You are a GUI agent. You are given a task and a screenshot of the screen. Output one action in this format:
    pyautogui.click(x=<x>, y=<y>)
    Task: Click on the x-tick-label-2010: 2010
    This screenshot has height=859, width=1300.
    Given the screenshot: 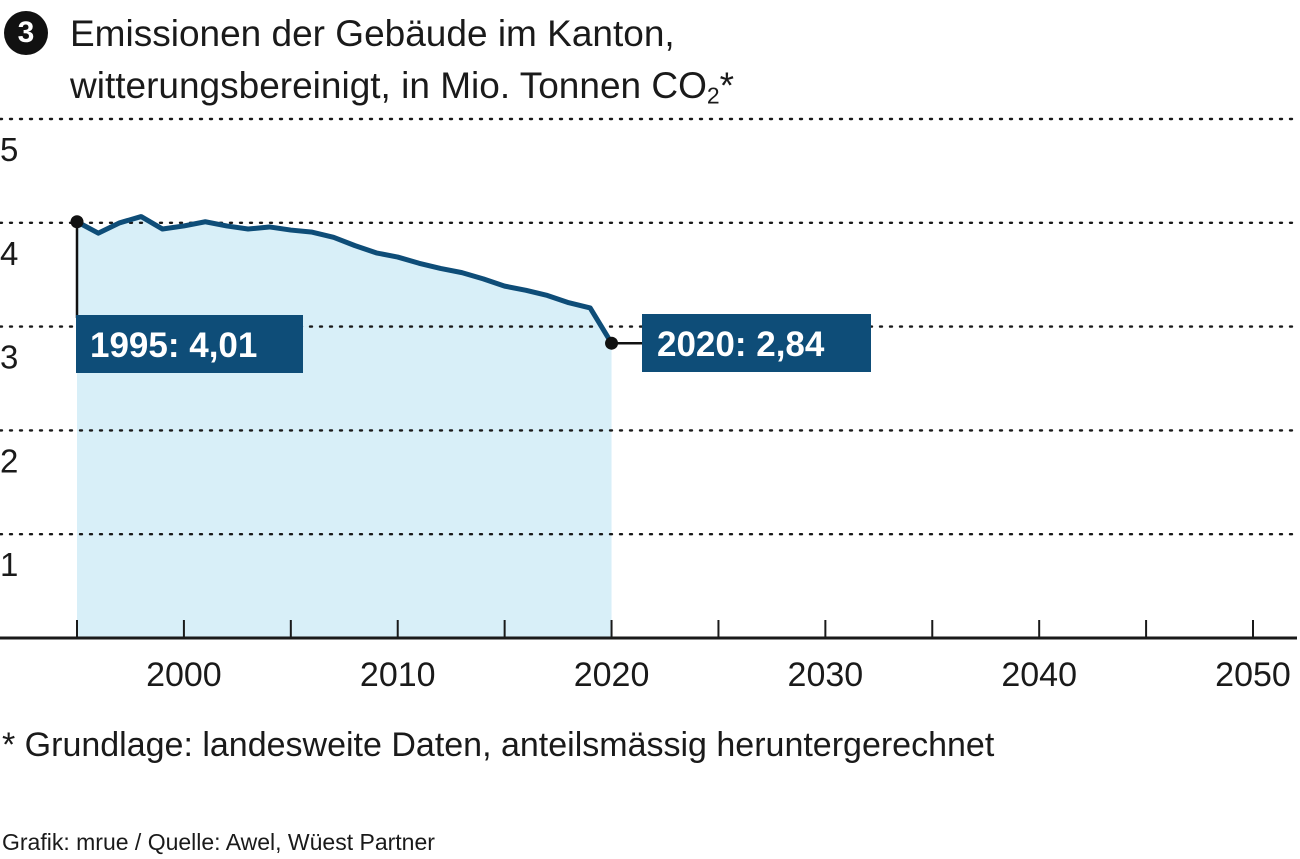 What is the action you would take?
    pyautogui.click(x=398, y=675)
    